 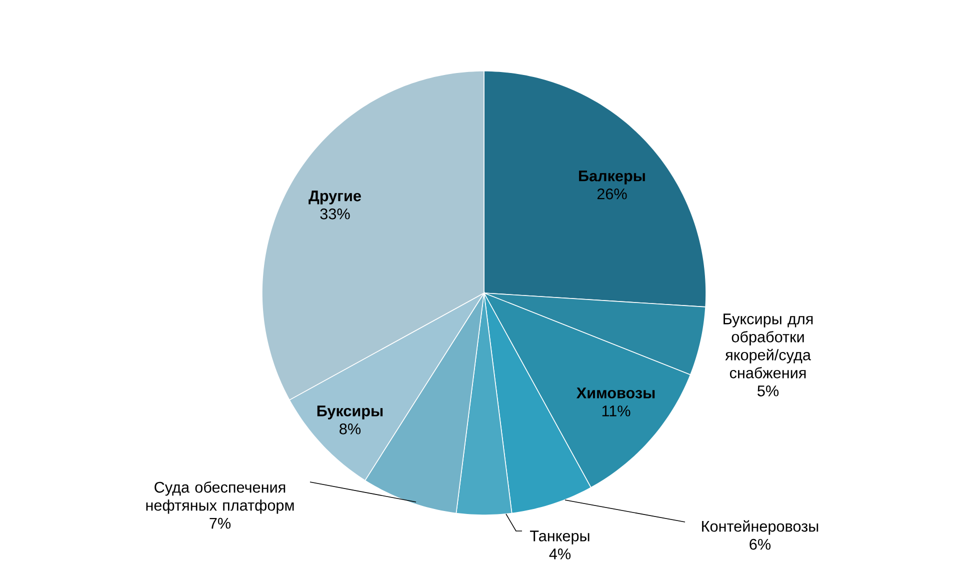 What do you see at coordinates (560, 554) in the screenshot?
I see `data-label: 4%` at bounding box center [560, 554].